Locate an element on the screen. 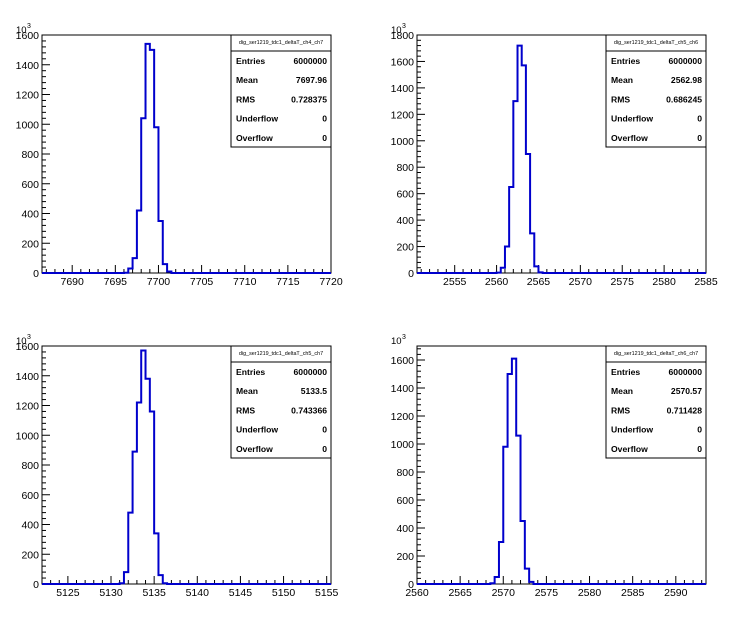 This screenshot has height=622, width=746. x-tick-label: 5155 is located at coordinates (327, 593).